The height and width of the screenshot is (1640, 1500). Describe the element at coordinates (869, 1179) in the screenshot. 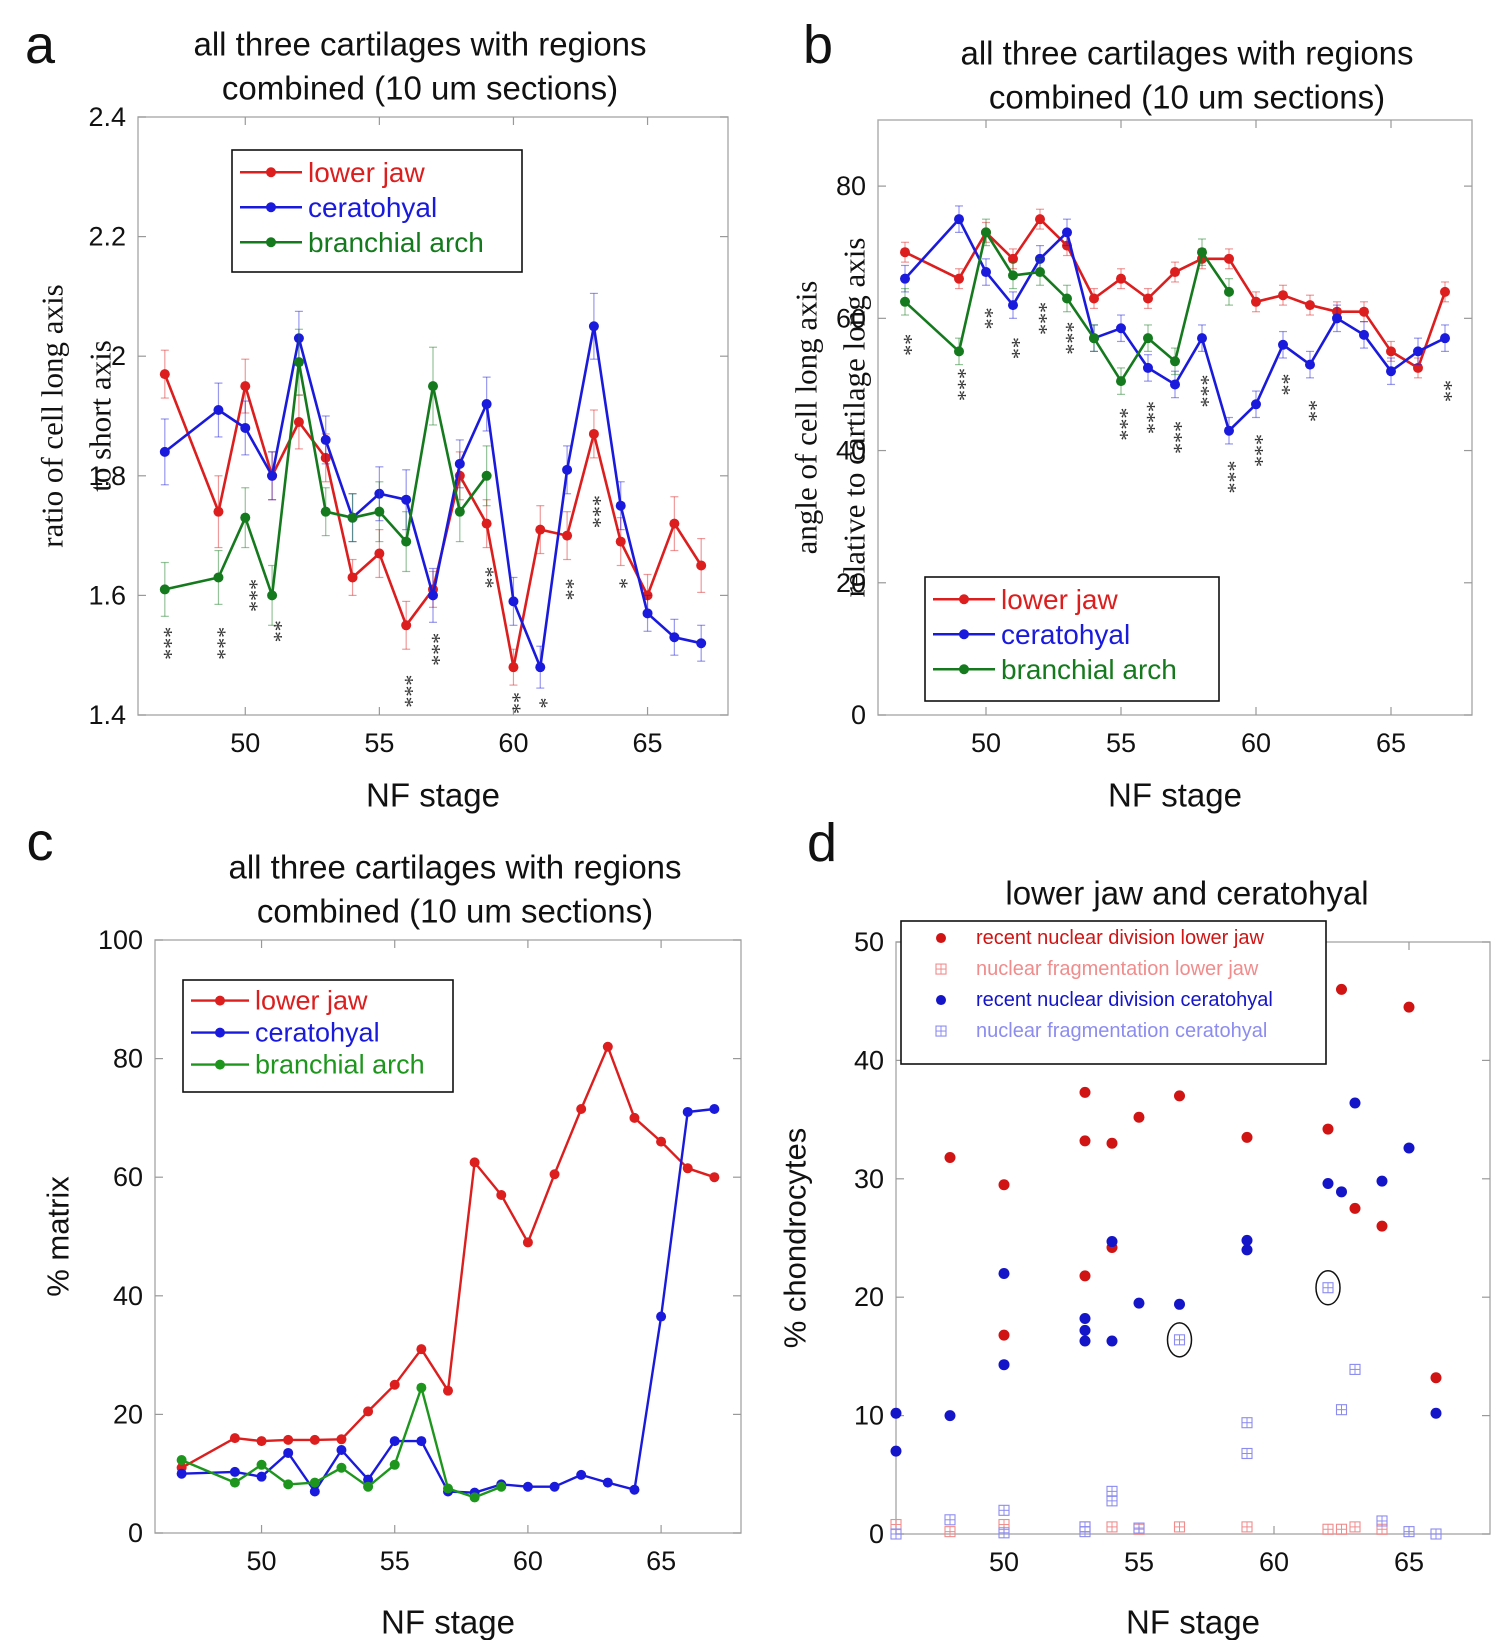

I see `y-tick-label: 30` at that location.